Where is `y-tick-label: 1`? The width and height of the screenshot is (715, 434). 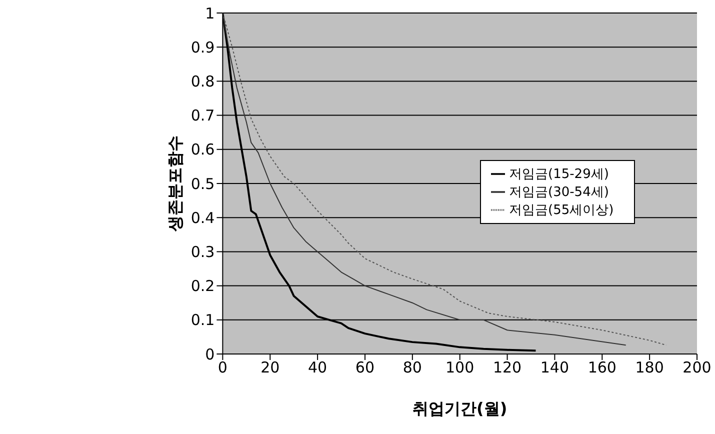 y-tick-label: 1 is located at coordinates (210, 13).